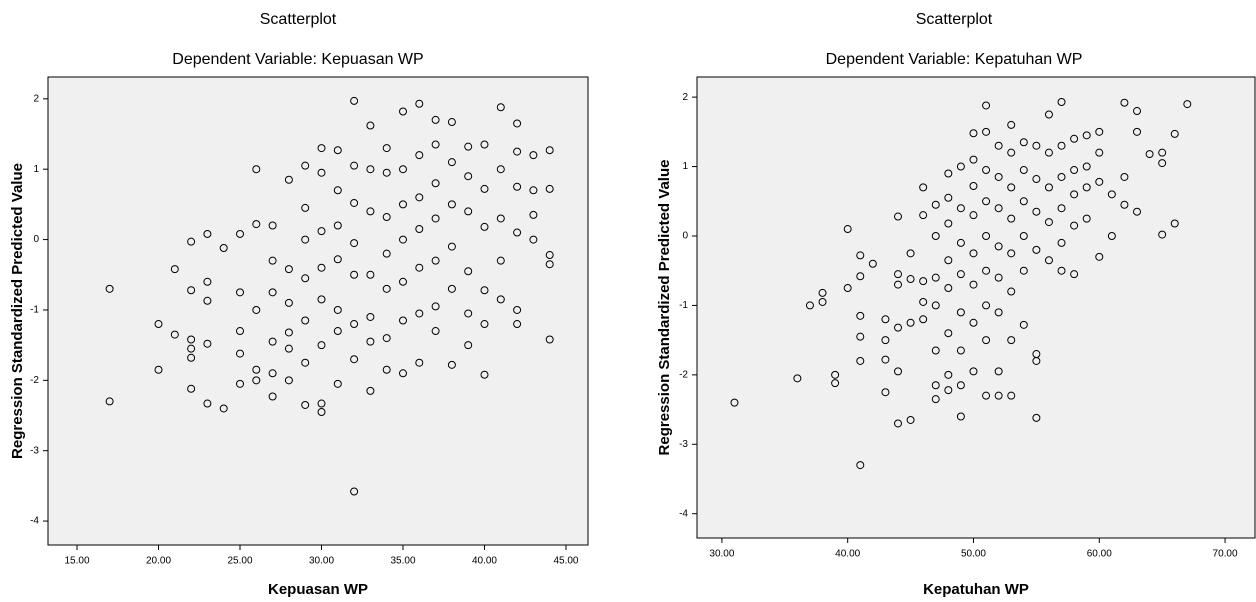  What do you see at coordinates (683, 444) in the screenshot?
I see `y-tick-label: -3` at bounding box center [683, 444].